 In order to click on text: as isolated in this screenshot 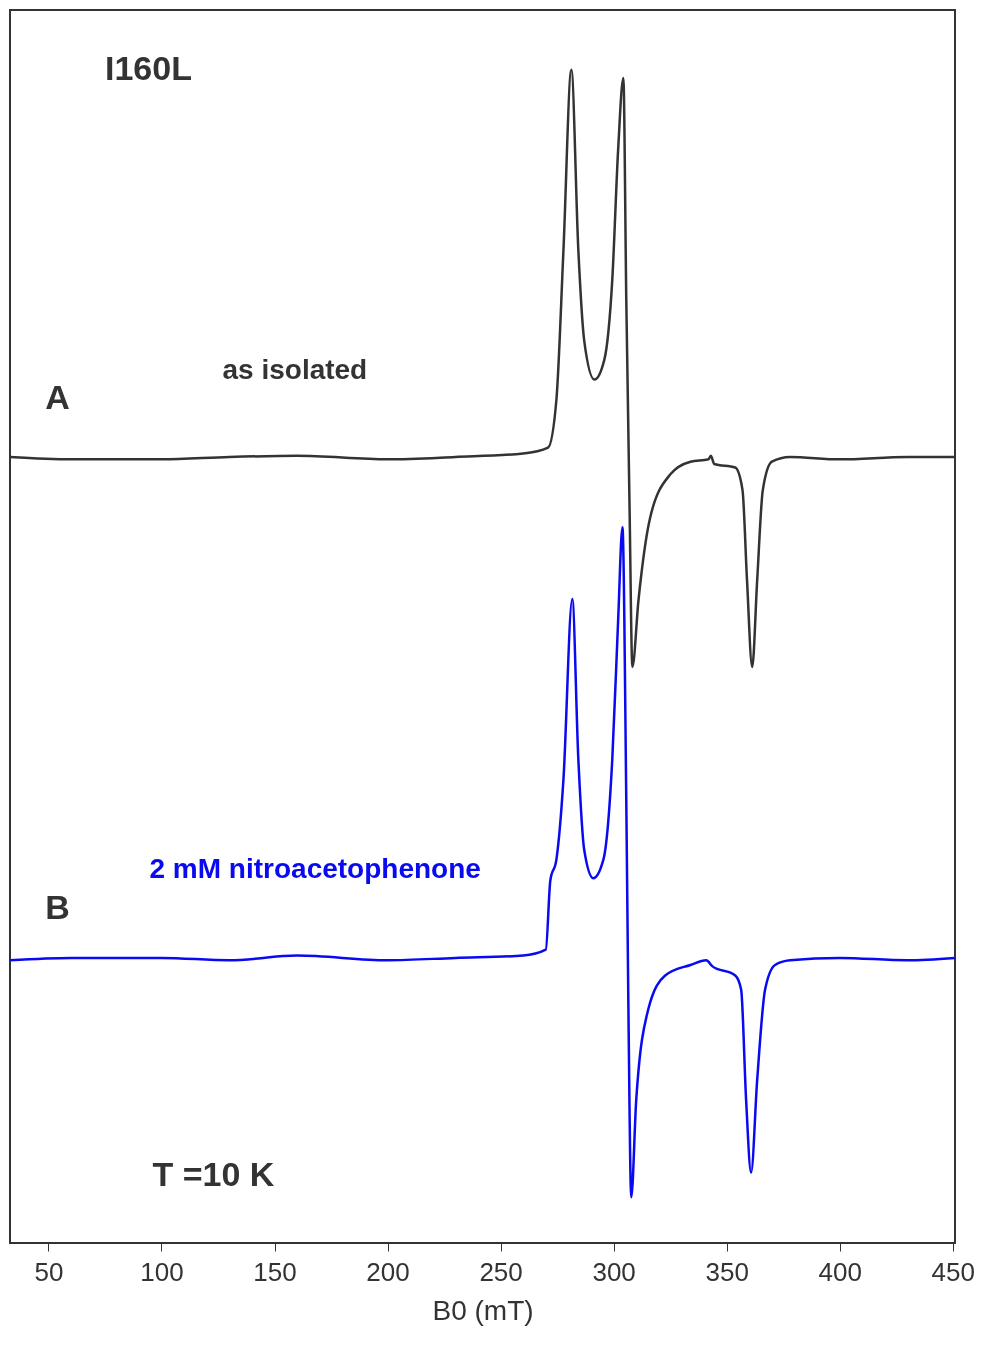, I will do `click(295, 370)`.